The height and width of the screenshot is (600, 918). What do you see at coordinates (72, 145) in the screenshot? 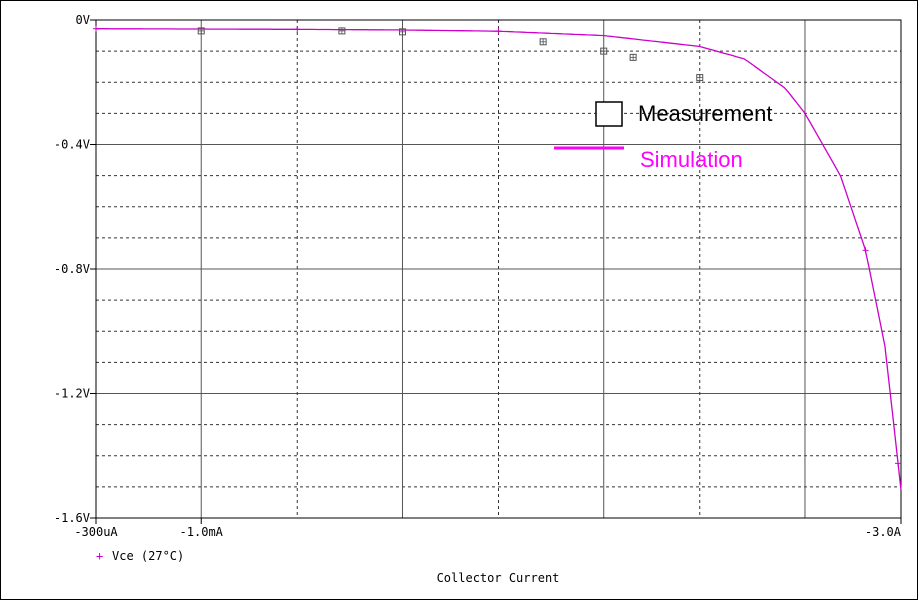
I see `y-tick-label: -0.4V` at bounding box center [72, 145].